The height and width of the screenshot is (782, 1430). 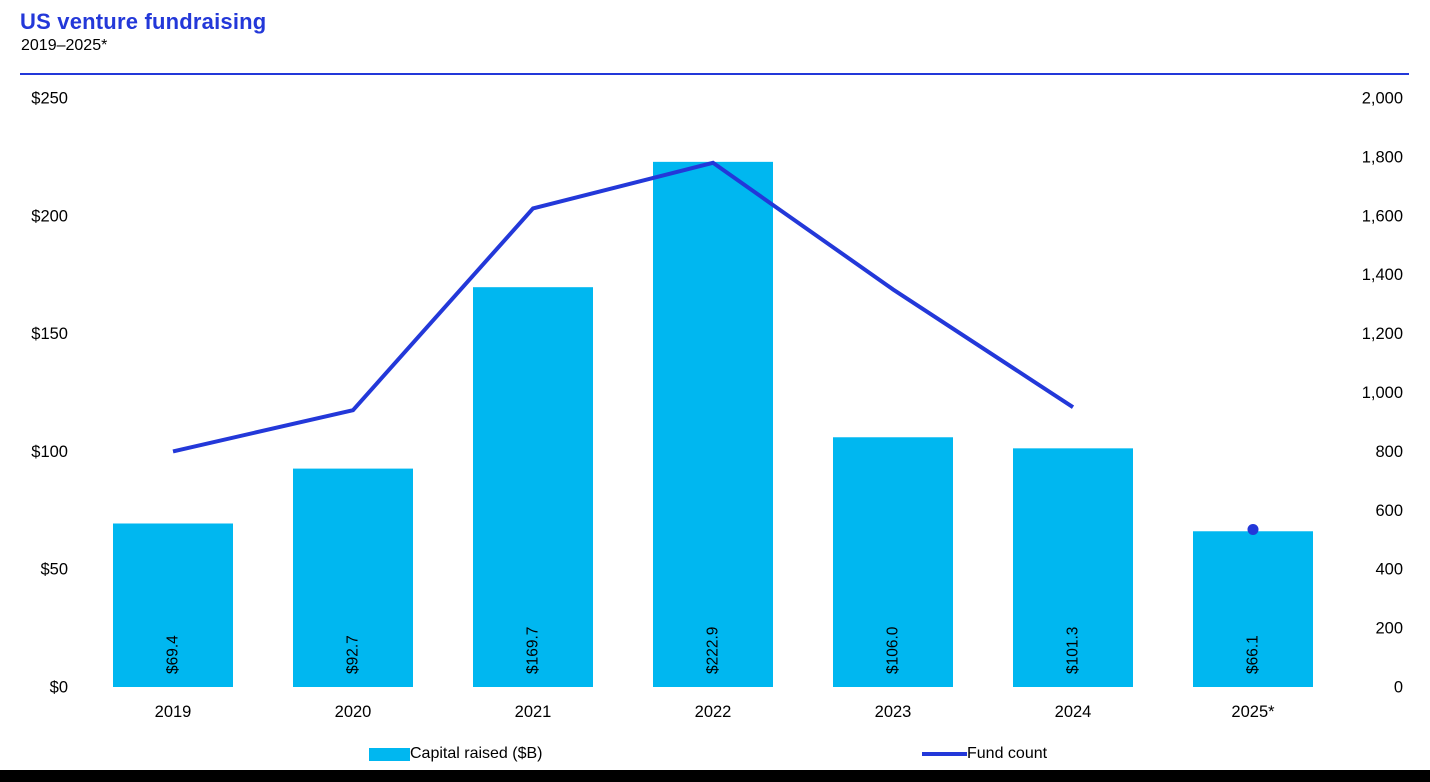 What do you see at coordinates (893, 650) in the screenshot?
I see `bar-value-label-2023: $106.0` at bounding box center [893, 650].